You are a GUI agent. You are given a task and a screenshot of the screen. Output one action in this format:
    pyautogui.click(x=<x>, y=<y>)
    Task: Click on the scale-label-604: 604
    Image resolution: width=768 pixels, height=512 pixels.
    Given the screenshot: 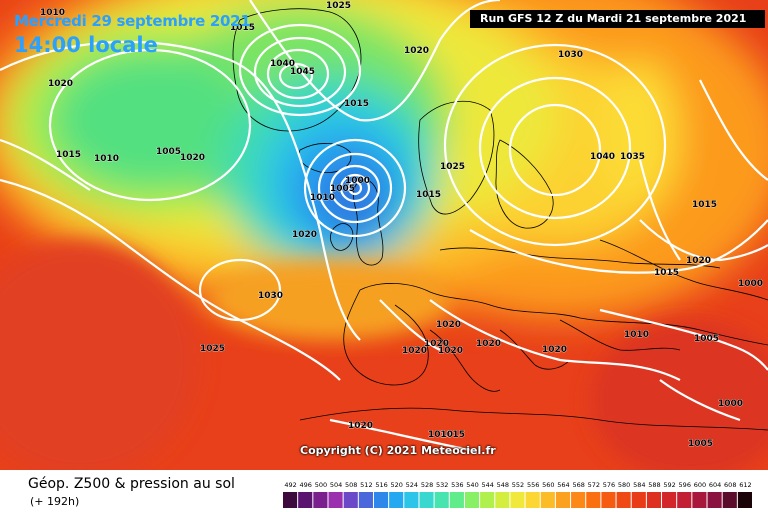 What is the action you would take?
    pyautogui.click(x=715, y=485)
    